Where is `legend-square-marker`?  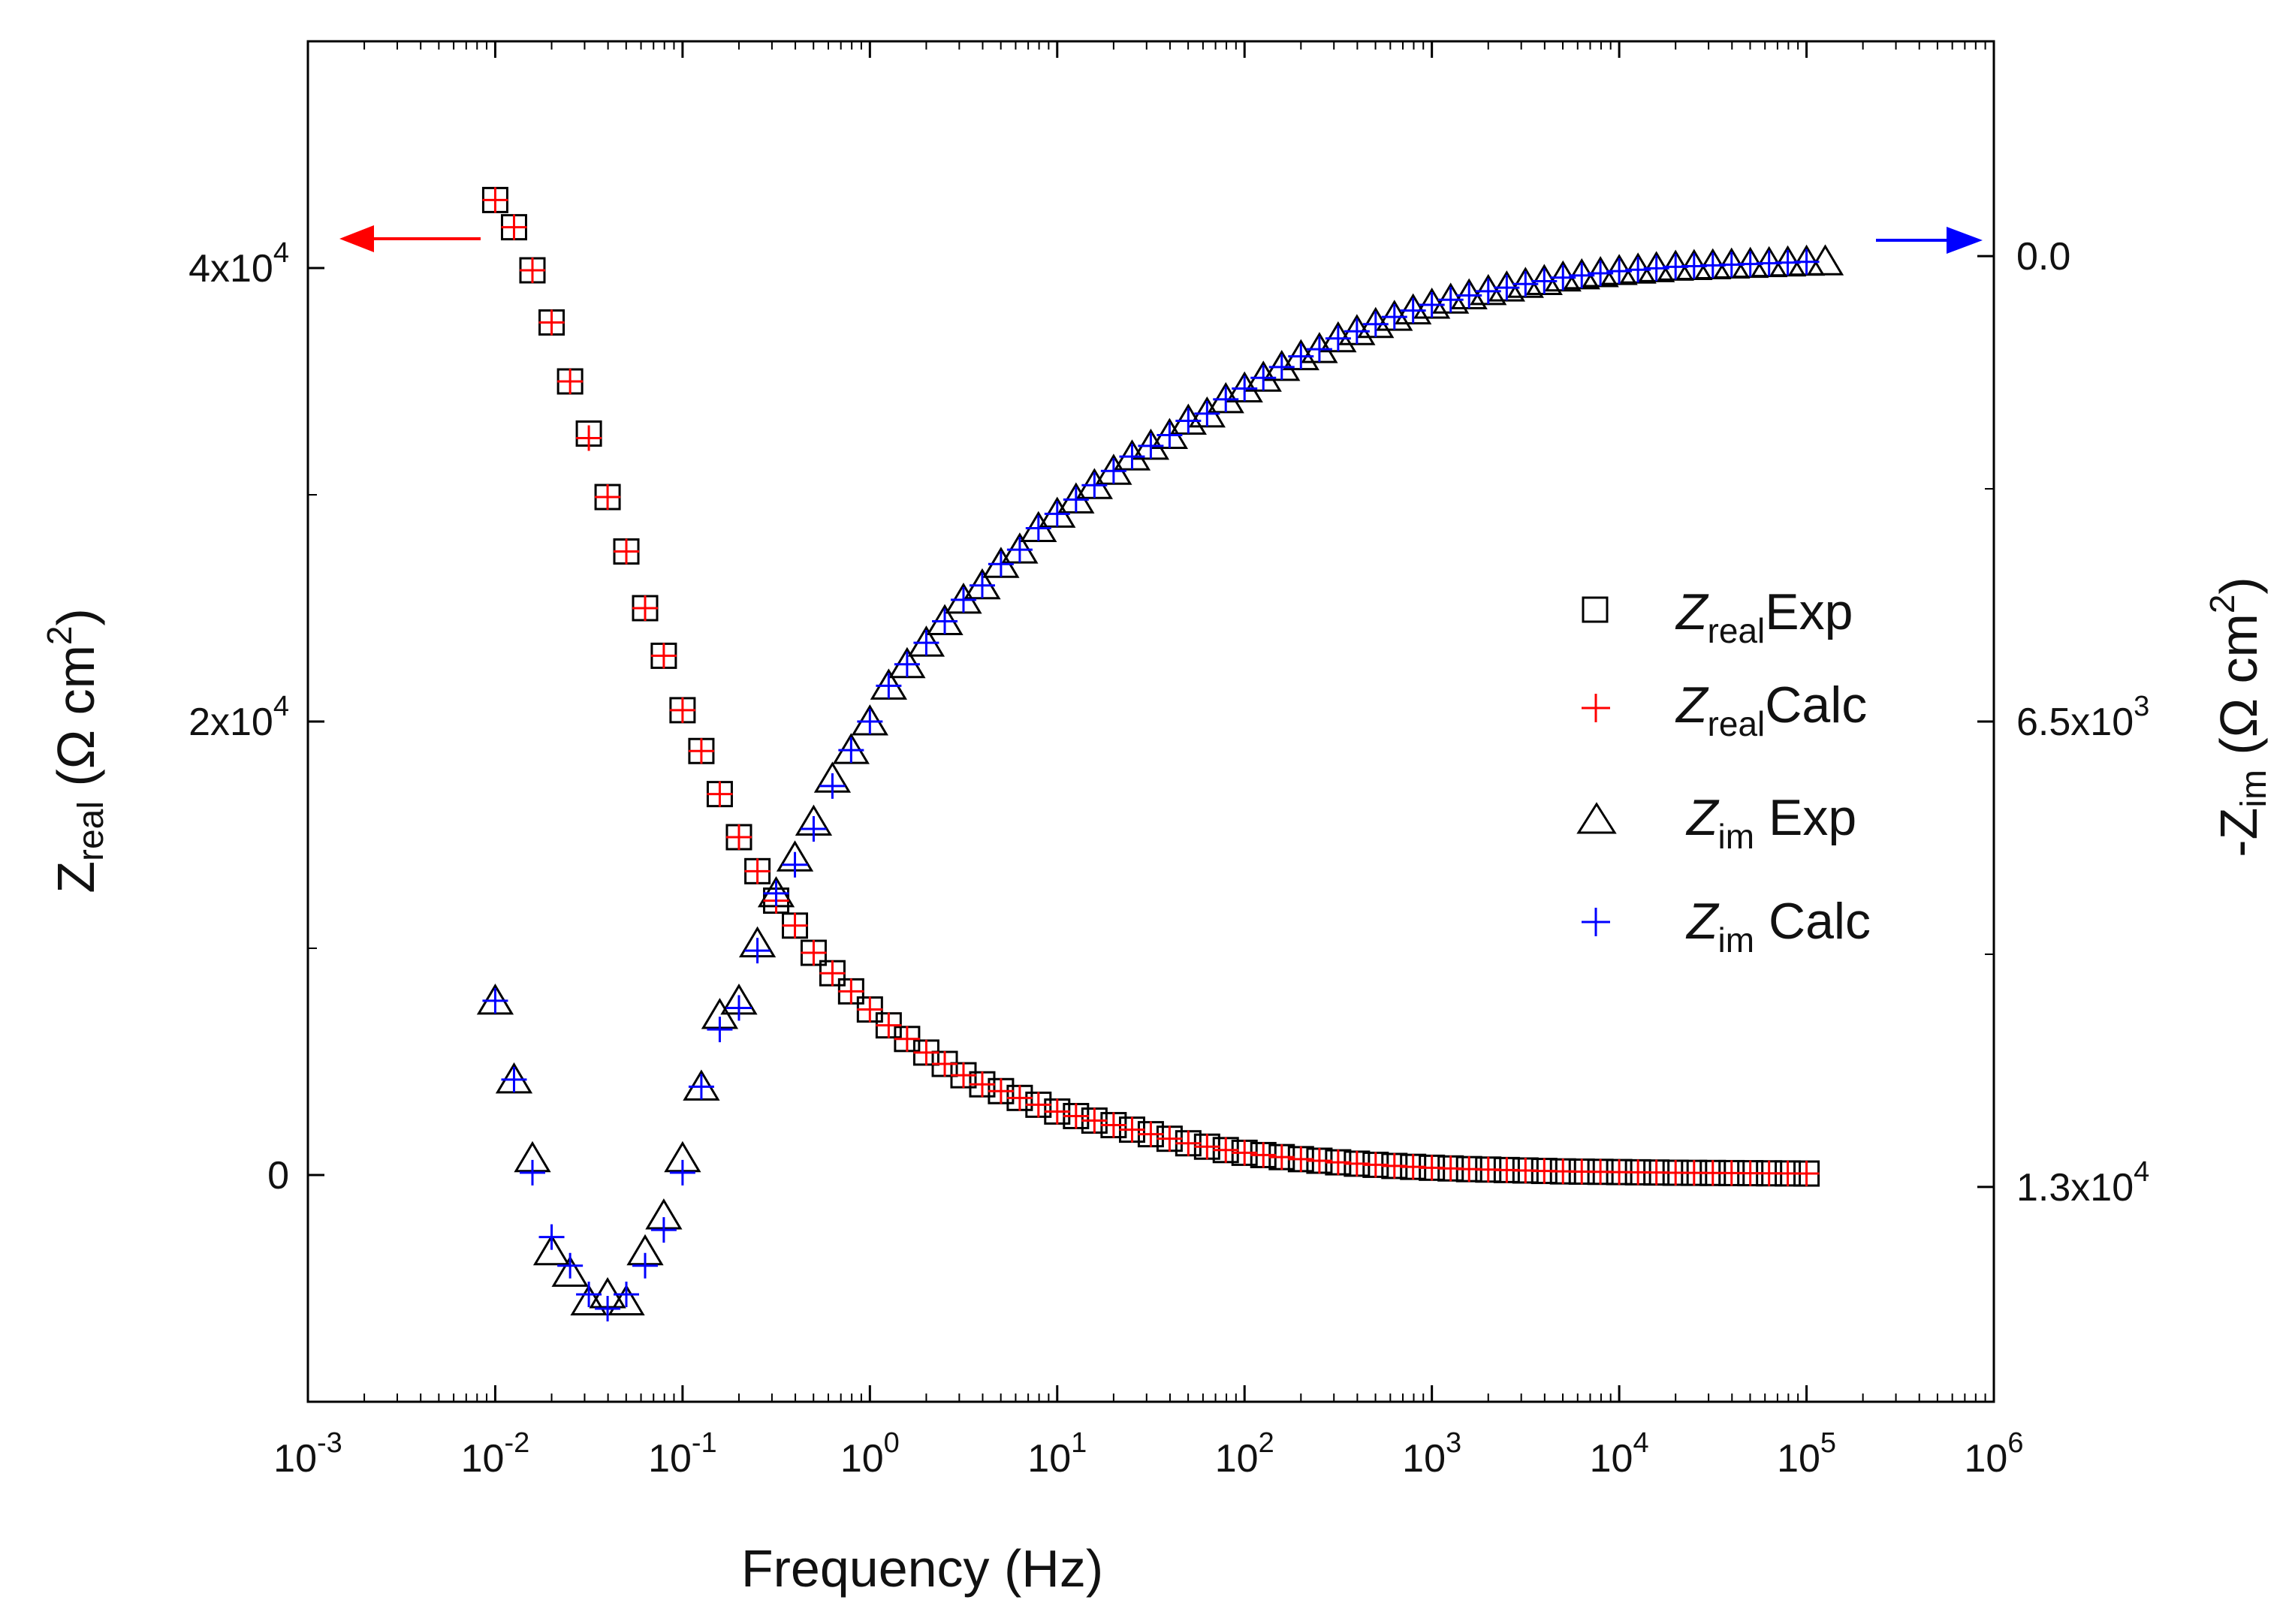 legend-square-marker is located at coordinates (1596, 609).